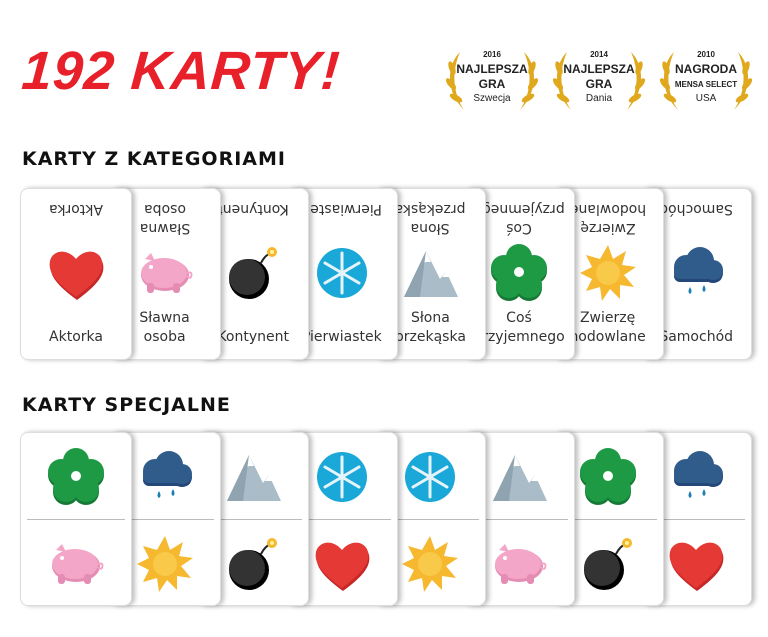 This screenshot has height=637, width=768. What do you see at coordinates (154, 159) in the screenshot?
I see `categories-heading: KARTY Z KATEGORIAMI` at bounding box center [154, 159].